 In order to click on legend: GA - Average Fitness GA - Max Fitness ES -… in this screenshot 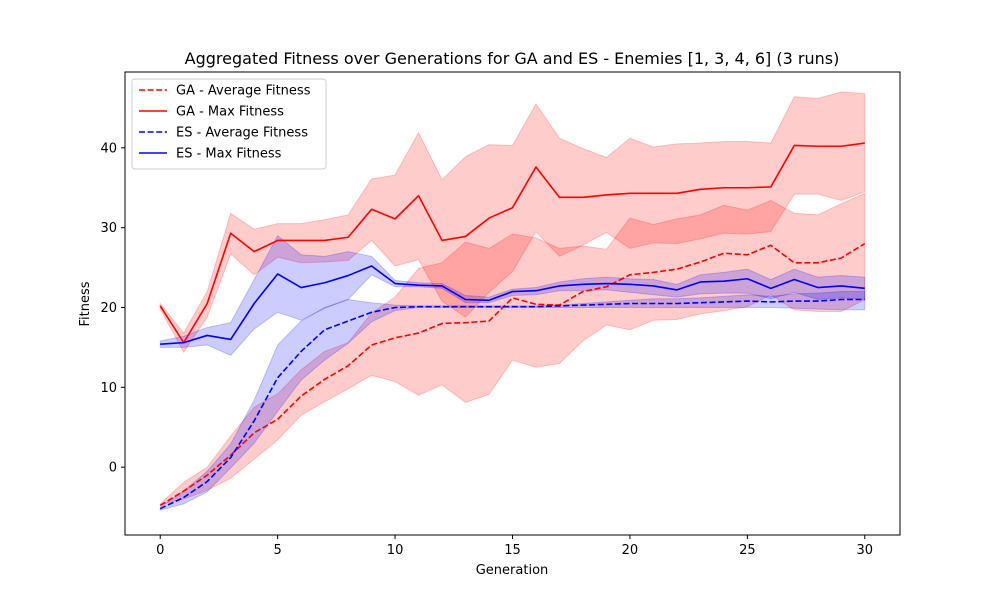, I will do `click(229, 124)`.